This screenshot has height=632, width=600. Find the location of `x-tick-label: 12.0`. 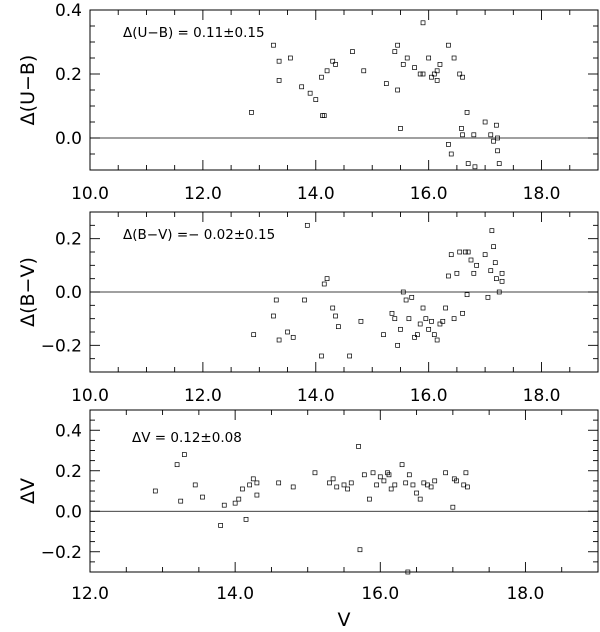

x-tick-label: 12.0 is located at coordinates (203, 194).